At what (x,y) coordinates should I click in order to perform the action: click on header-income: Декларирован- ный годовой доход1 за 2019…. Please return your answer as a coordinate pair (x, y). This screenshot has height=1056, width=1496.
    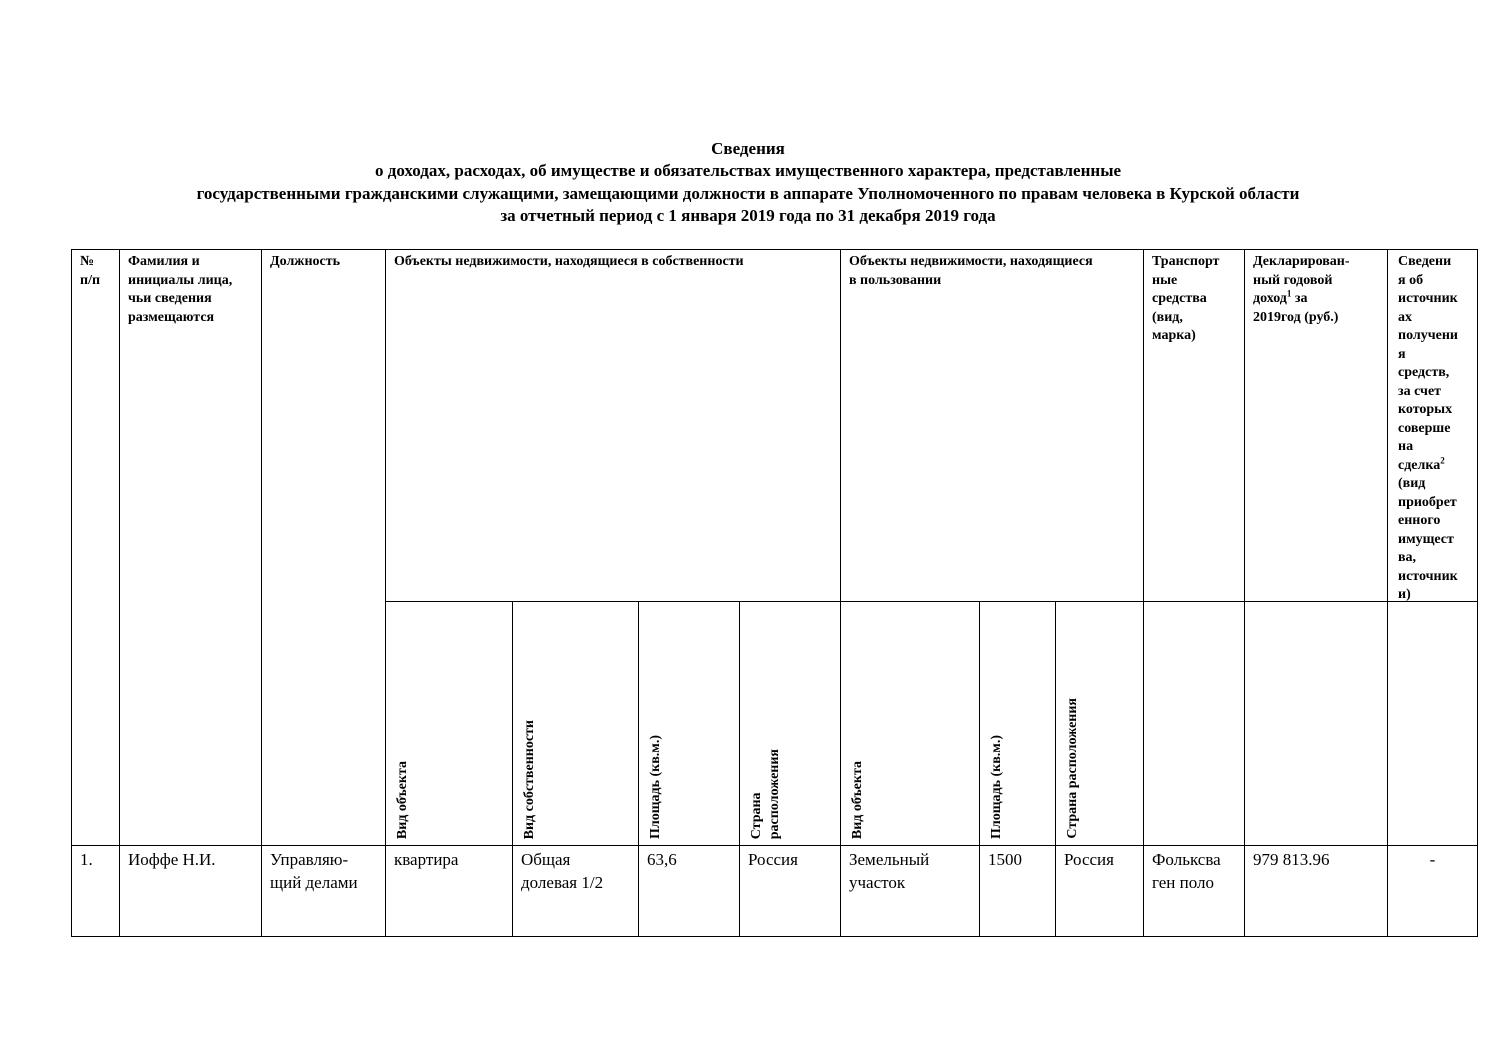
    Looking at the image, I should click on (1316, 425).